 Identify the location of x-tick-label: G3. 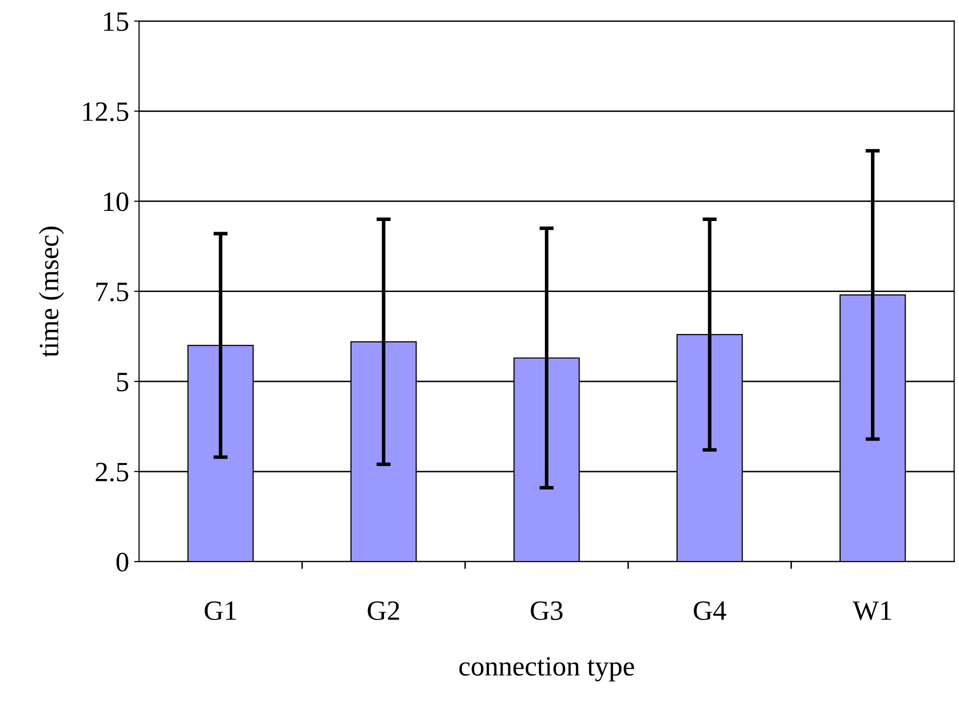
(546, 610).